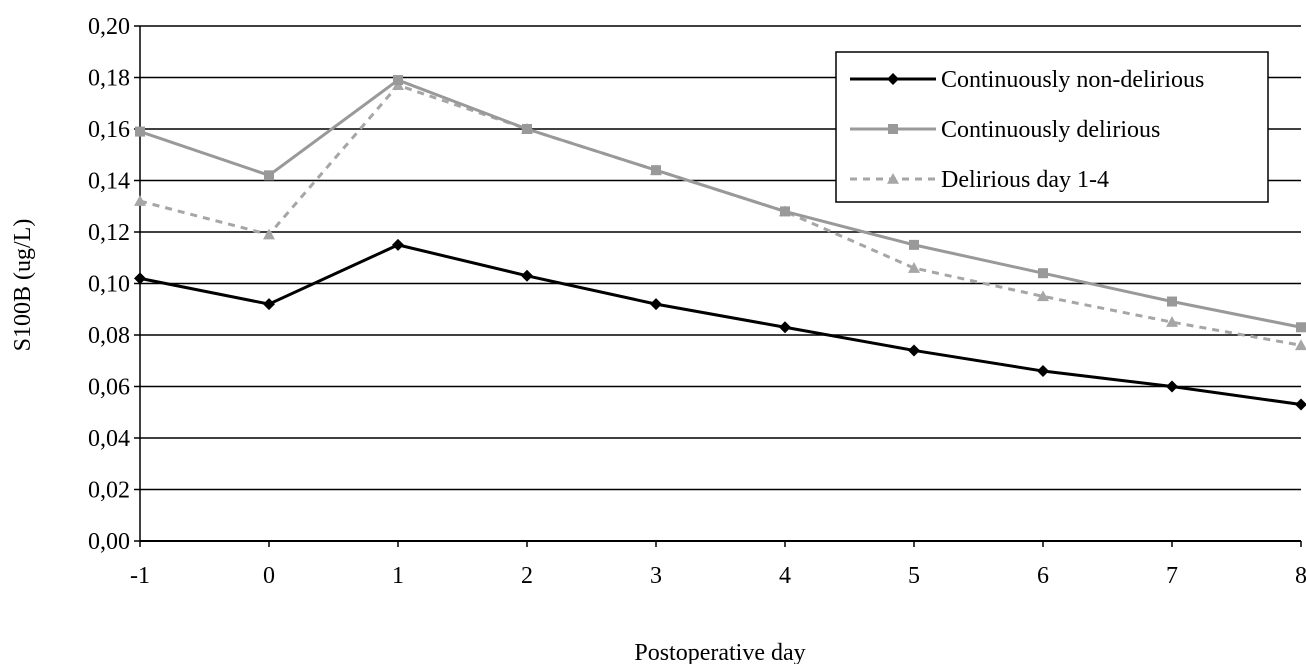 This screenshot has height=664, width=1306. What do you see at coordinates (109, 79) in the screenshot?
I see `y-tick-label: 0,18` at bounding box center [109, 79].